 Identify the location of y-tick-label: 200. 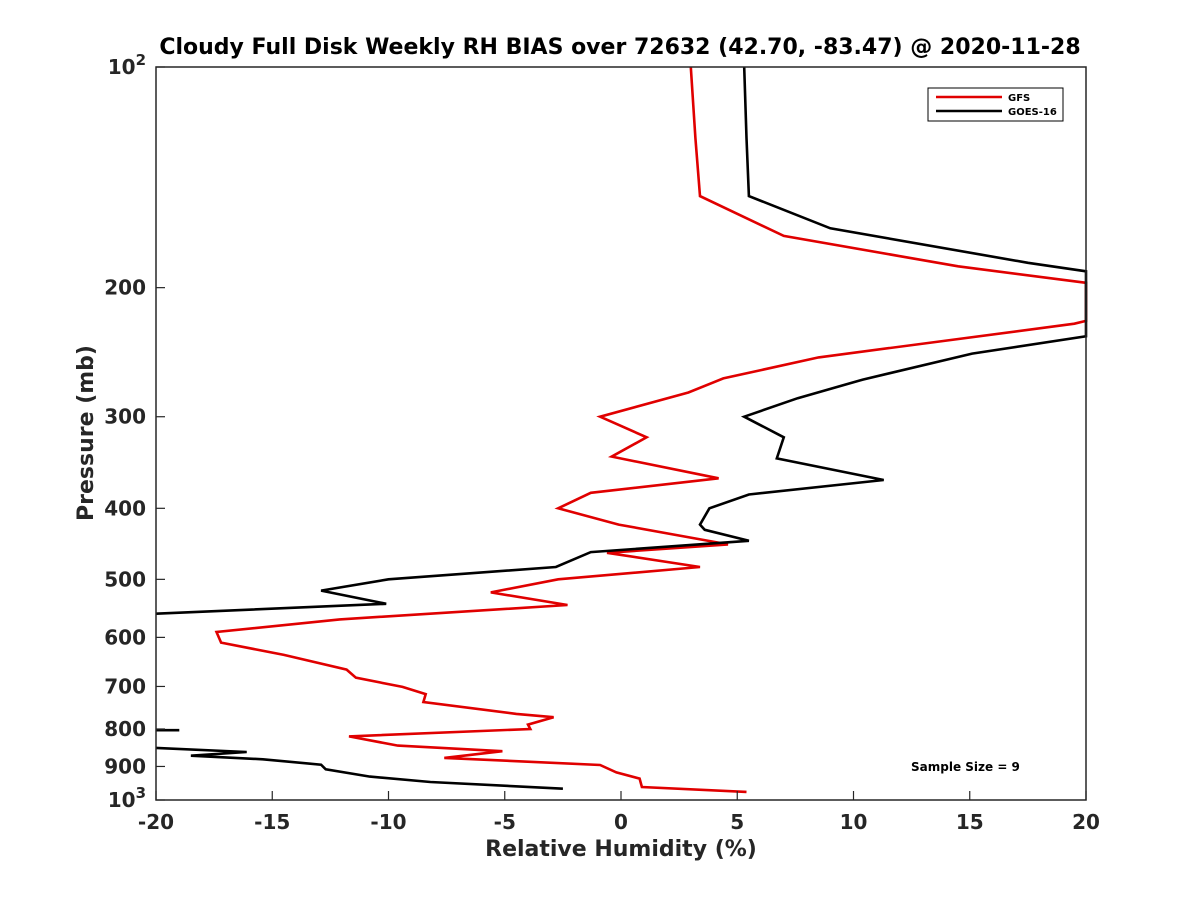
(125, 288).